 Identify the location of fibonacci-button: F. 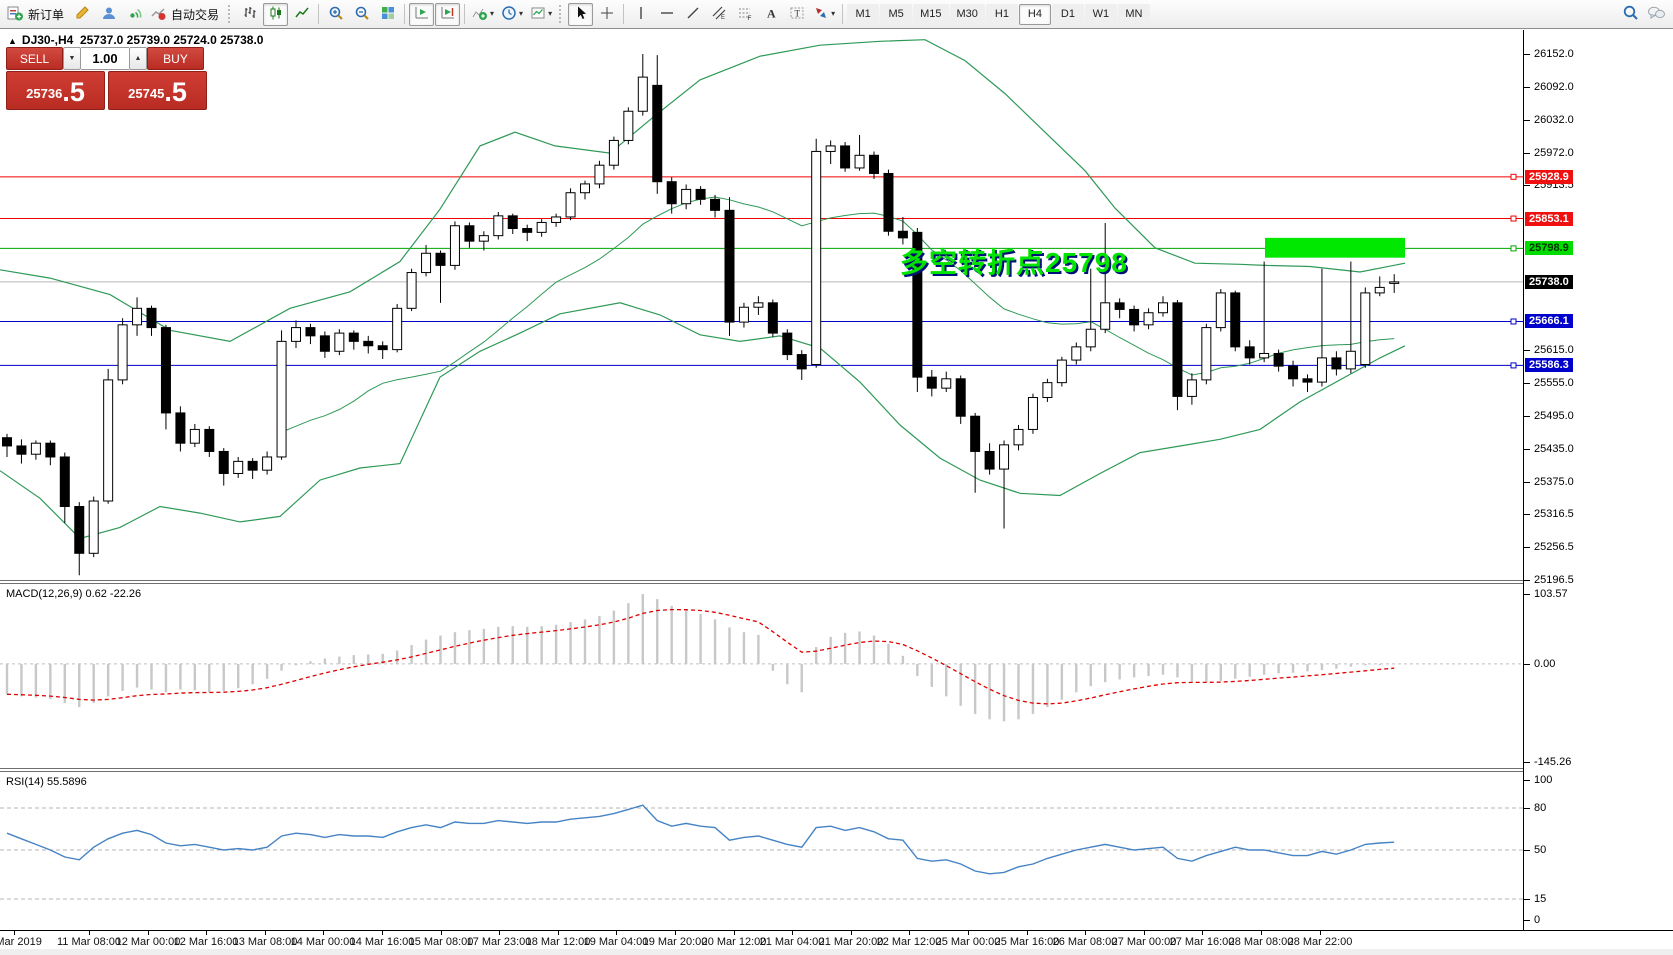
(744, 14).